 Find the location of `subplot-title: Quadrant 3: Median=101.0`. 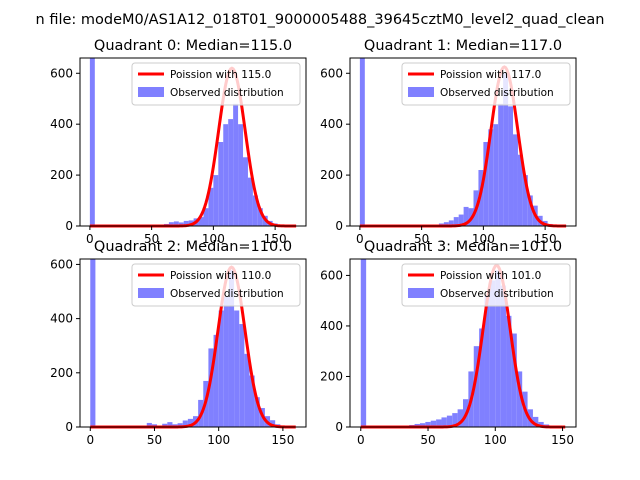

subplot-title: Quadrant 3: Median=101.0 is located at coordinates (463, 247).